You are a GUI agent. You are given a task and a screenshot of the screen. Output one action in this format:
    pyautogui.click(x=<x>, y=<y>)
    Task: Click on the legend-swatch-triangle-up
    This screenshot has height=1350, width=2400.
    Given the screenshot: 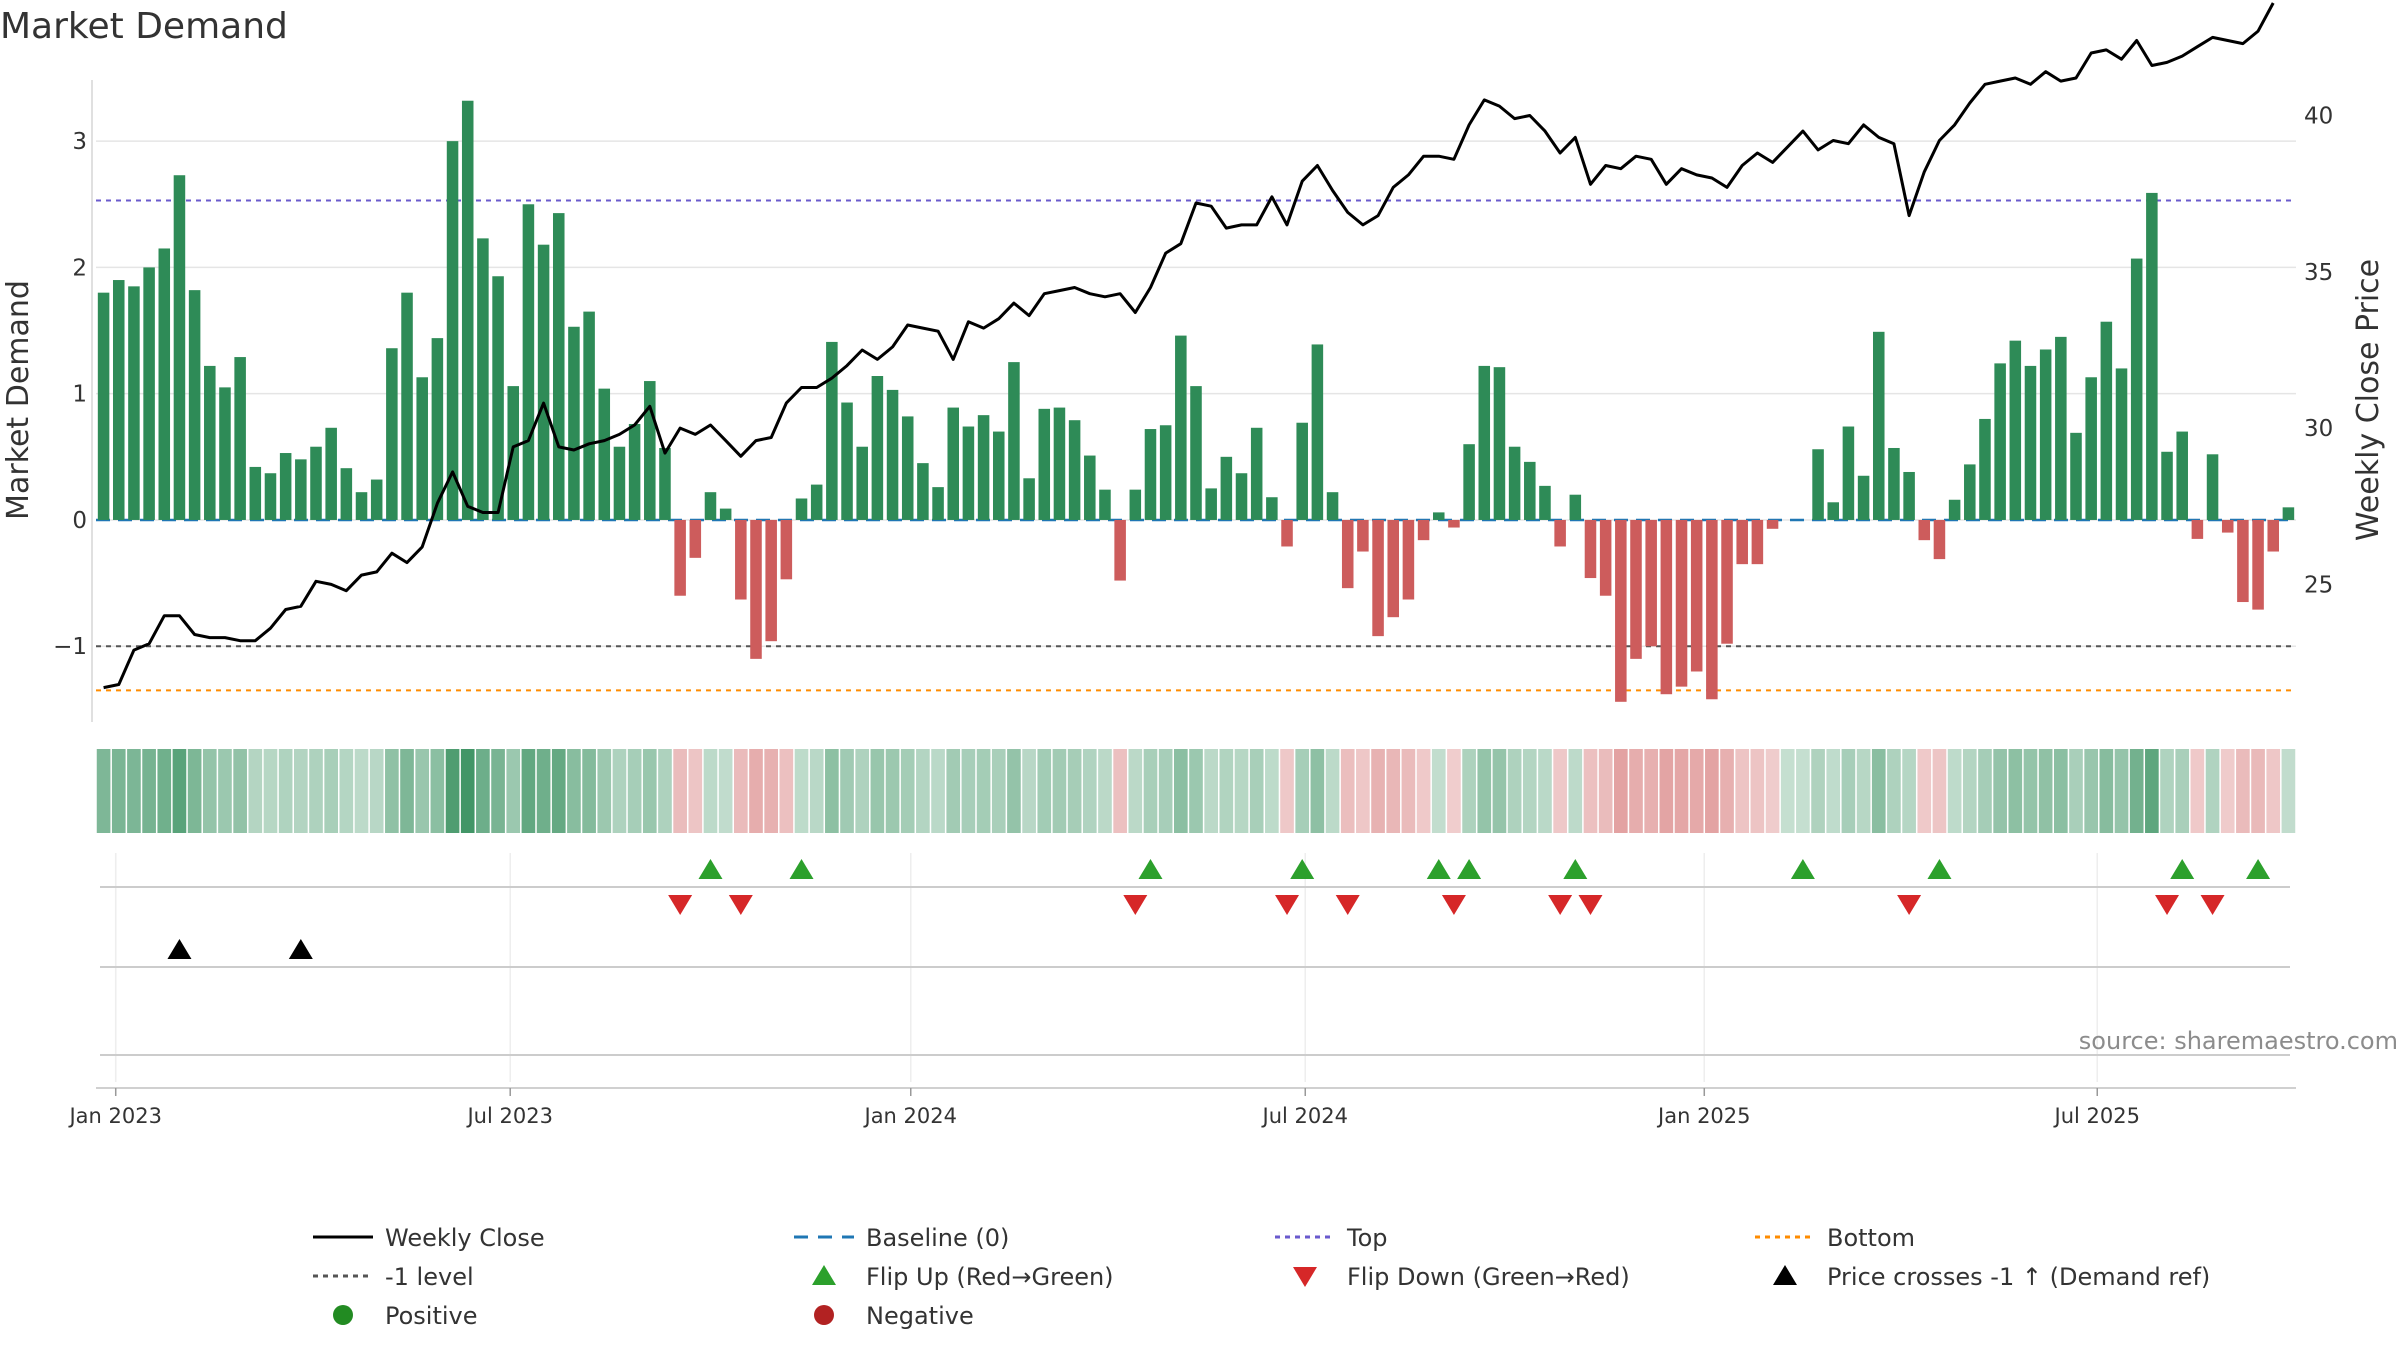 What is the action you would take?
    pyautogui.click(x=1785, y=1275)
    